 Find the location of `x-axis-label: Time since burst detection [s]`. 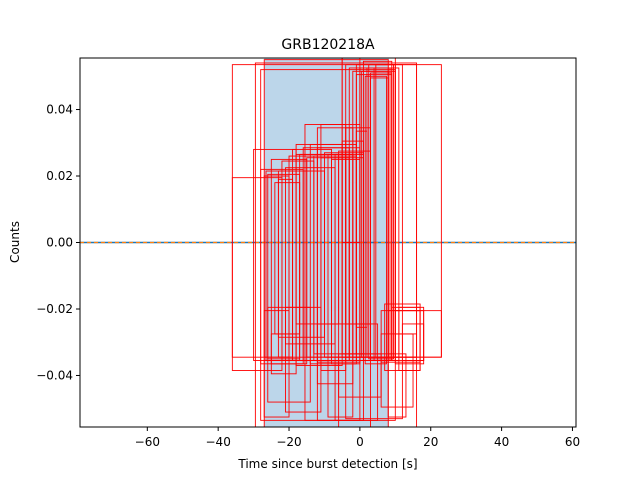

x-axis-label: Time since burst detection [s] is located at coordinates (327, 464).